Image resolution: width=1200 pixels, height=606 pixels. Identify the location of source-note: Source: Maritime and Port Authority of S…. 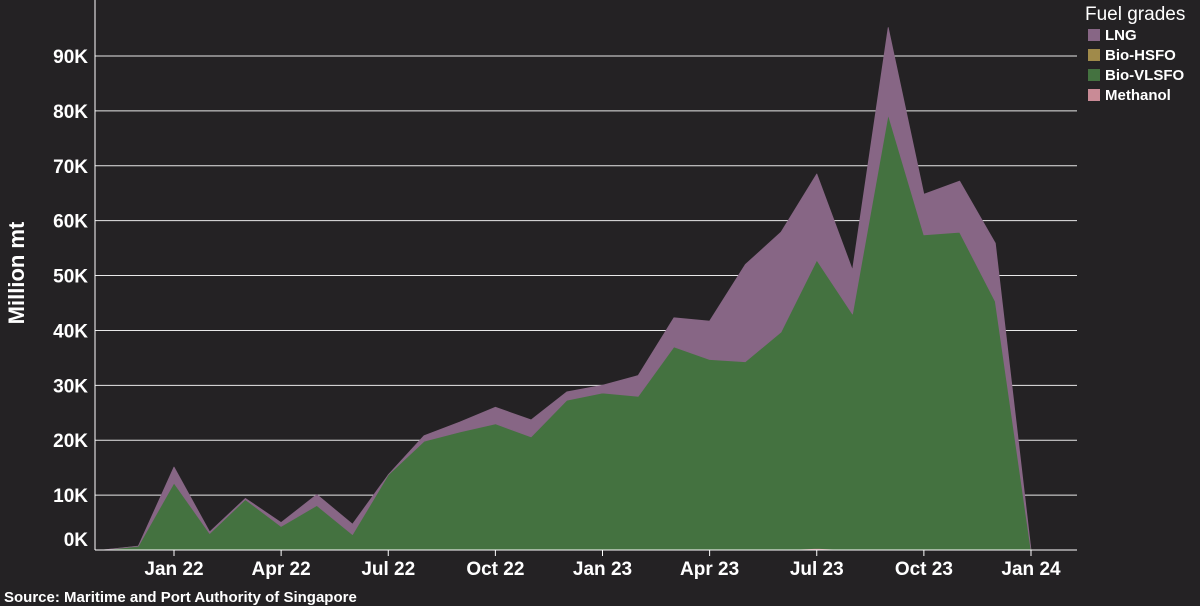
(180, 597).